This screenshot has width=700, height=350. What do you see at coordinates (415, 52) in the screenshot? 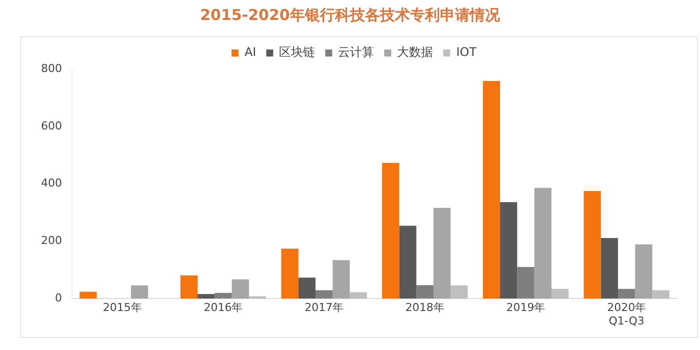
I see `legend-label: 大数据` at bounding box center [415, 52].